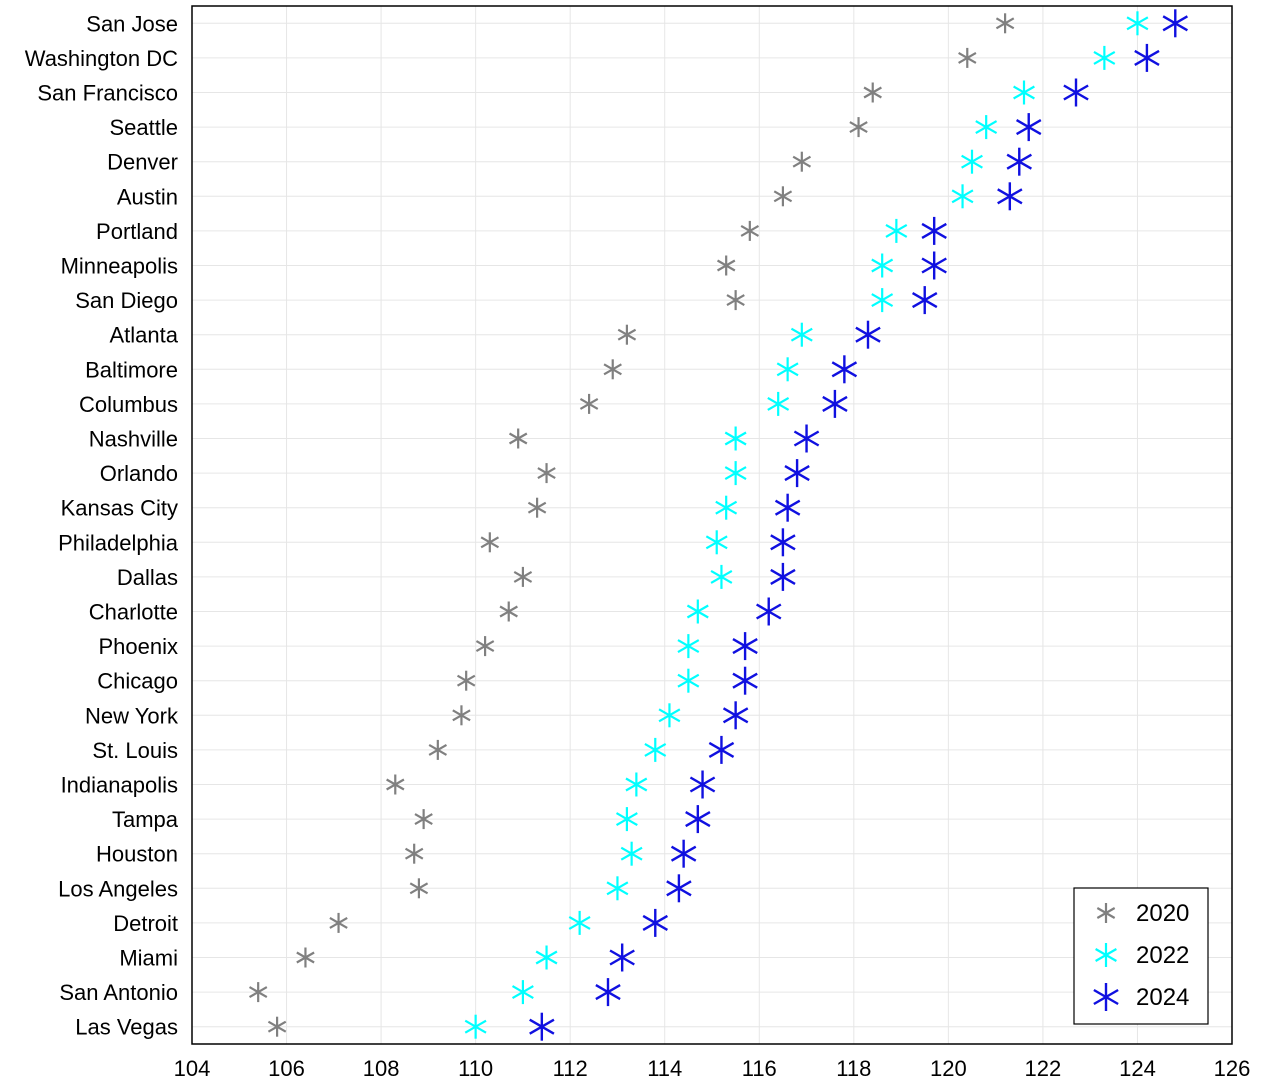 The height and width of the screenshot is (1088, 1264). Describe the element at coordinates (145, 819) in the screenshot. I see `y-tick-label: Tampa` at that location.